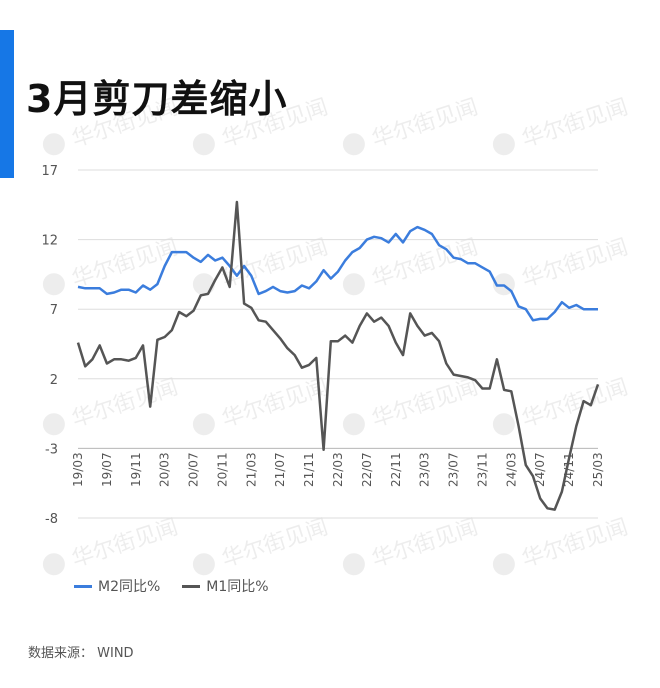 The width and height of the screenshot is (660, 688). What do you see at coordinates (454, 469) in the screenshot?
I see `x-tick-label: 23/07` at bounding box center [454, 469].